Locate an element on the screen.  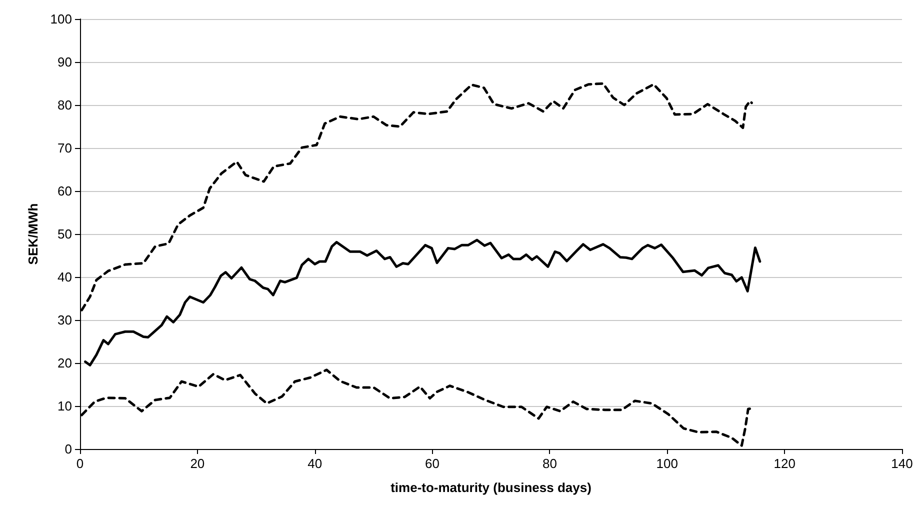
y-tick-label: 30 is located at coordinates (65, 320).